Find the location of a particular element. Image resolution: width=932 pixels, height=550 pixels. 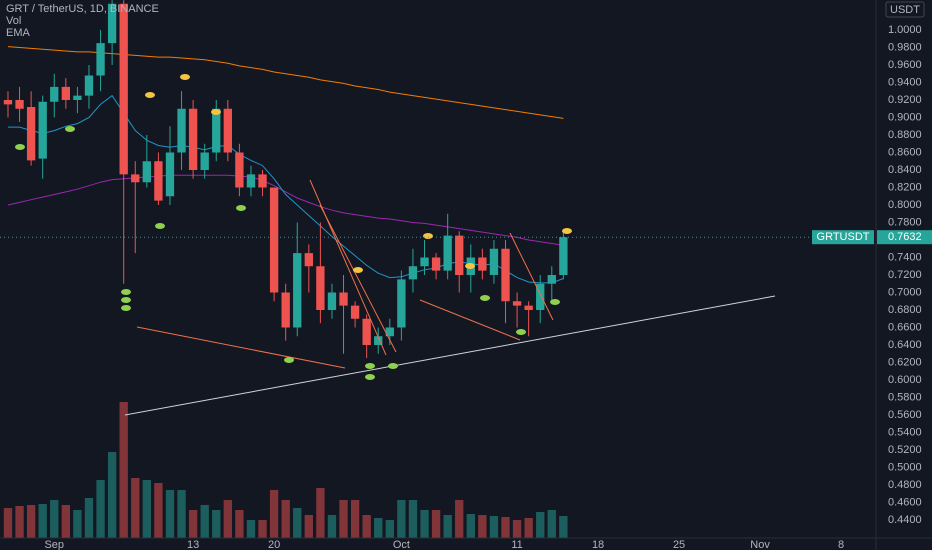

y-tick-label: 0.9000 is located at coordinates (905, 117).